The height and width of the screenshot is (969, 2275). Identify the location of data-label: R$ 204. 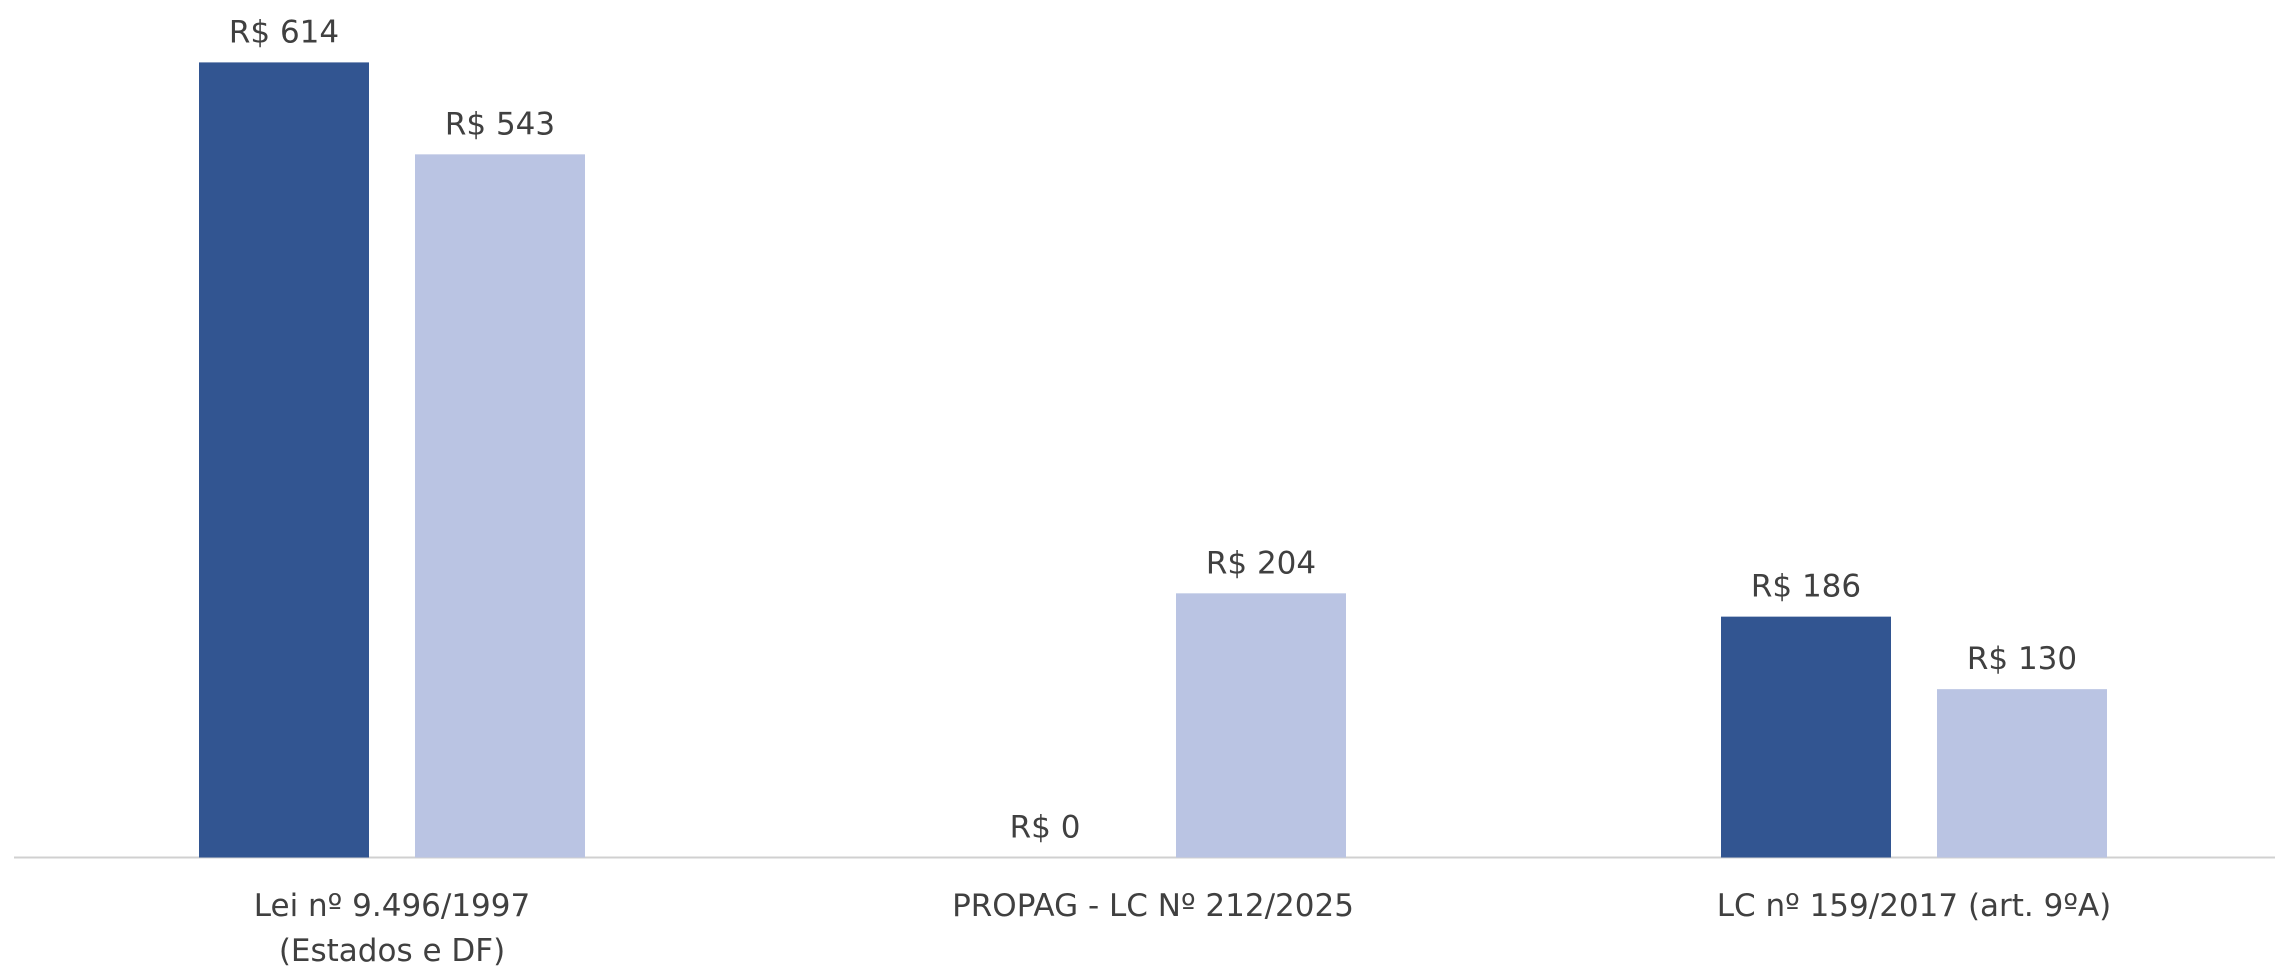
(1261, 563).